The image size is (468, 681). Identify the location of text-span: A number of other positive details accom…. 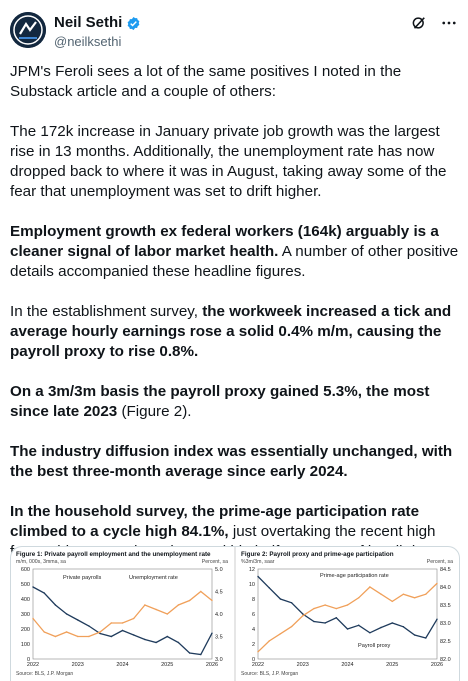
(234, 261).